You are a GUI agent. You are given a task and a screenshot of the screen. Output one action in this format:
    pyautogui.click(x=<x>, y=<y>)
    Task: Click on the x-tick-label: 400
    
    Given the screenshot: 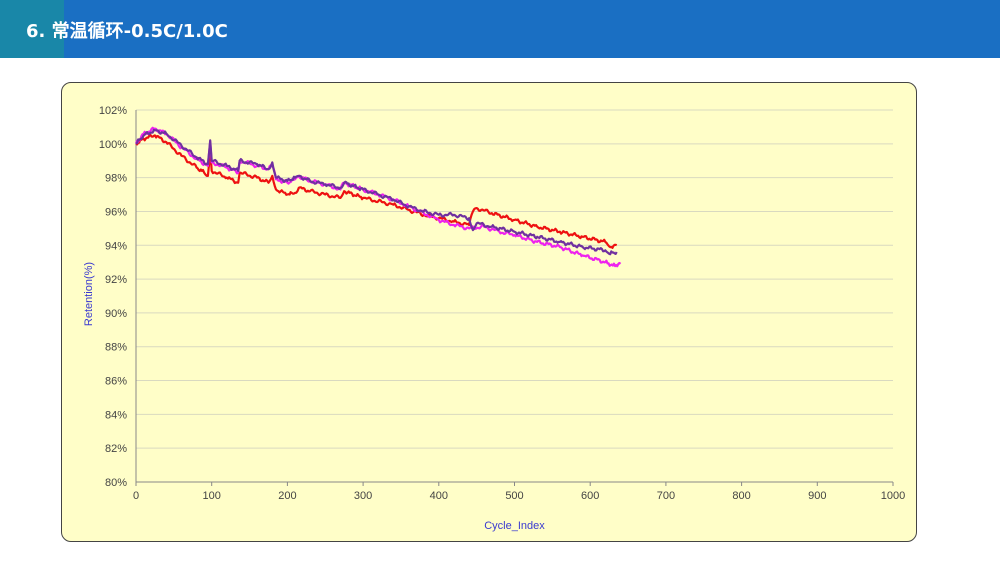 What is the action you would take?
    pyautogui.click(x=439, y=496)
    